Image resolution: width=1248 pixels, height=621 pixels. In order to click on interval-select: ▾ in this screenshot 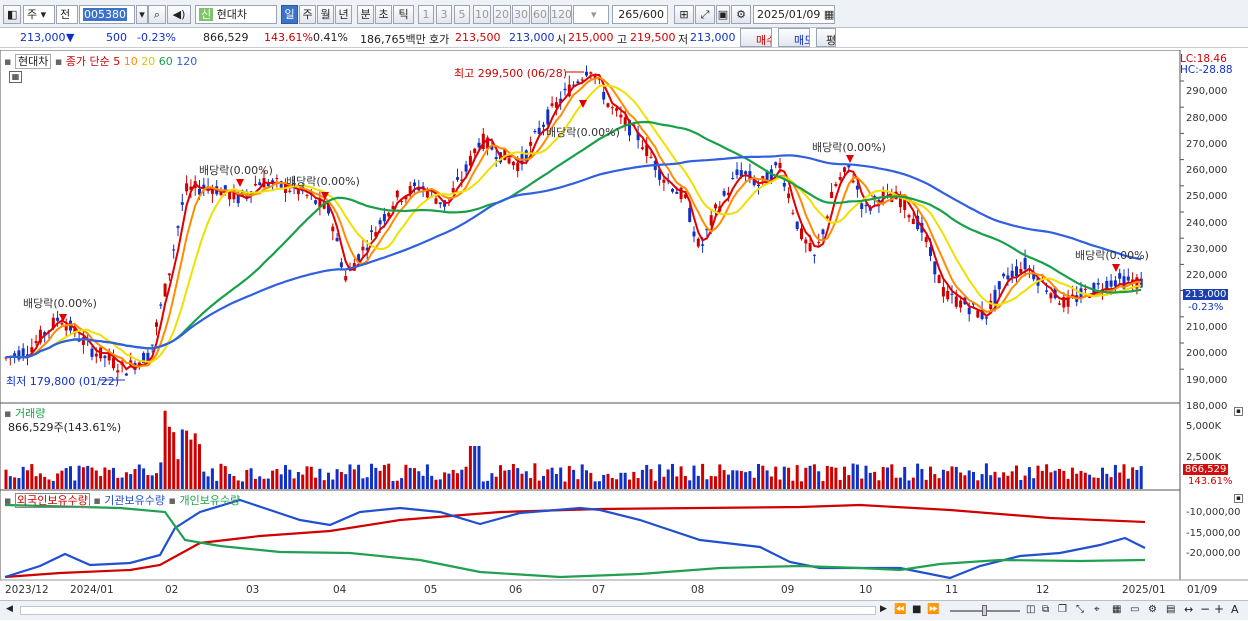, I will do `click(591, 14)`.